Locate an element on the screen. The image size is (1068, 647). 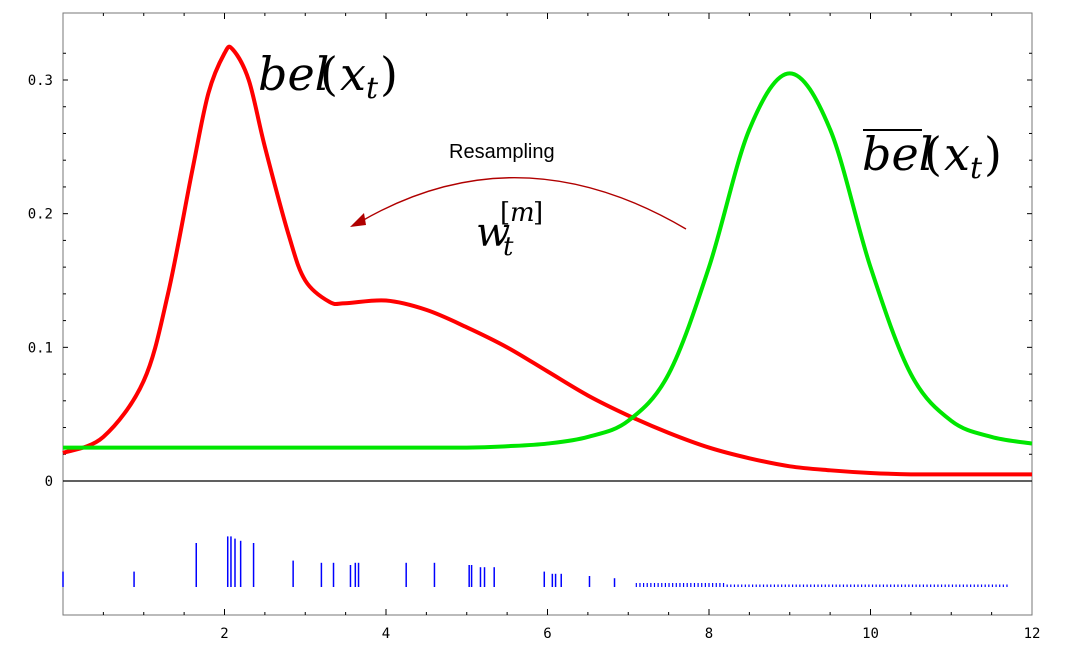
x-tick-label: 12 is located at coordinates (1032, 634).